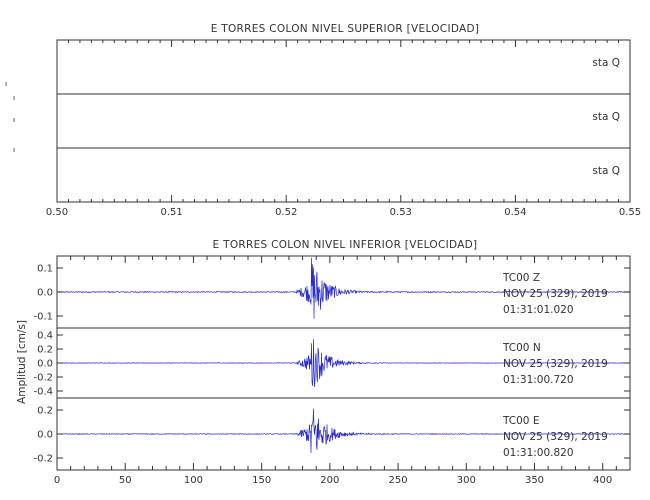 The width and height of the screenshot is (650, 500). Describe the element at coordinates (261, 480) in the screenshot. I see `x-tick-label: 150` at that location.